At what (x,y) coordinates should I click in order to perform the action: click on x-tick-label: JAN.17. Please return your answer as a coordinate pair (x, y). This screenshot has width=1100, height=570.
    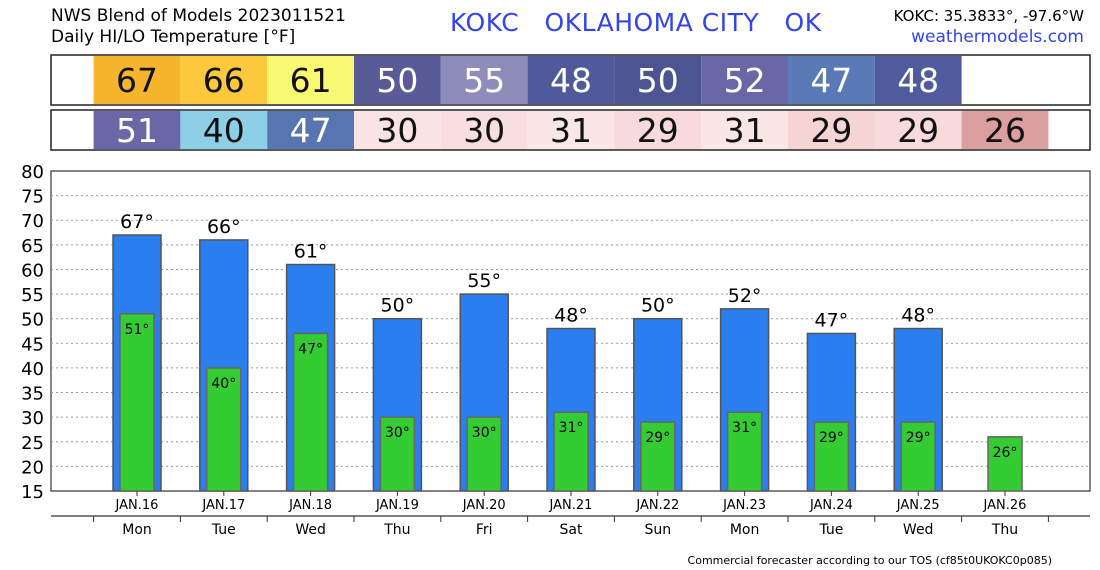
    Looking at the image, I should click on (223, 505).